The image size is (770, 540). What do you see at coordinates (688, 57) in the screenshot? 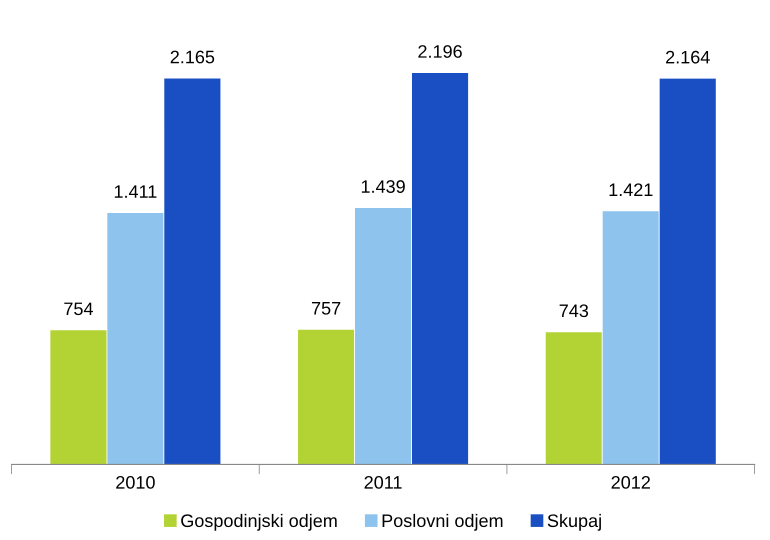
I see `data-label: 2.164` at bounding box center [688, 57].